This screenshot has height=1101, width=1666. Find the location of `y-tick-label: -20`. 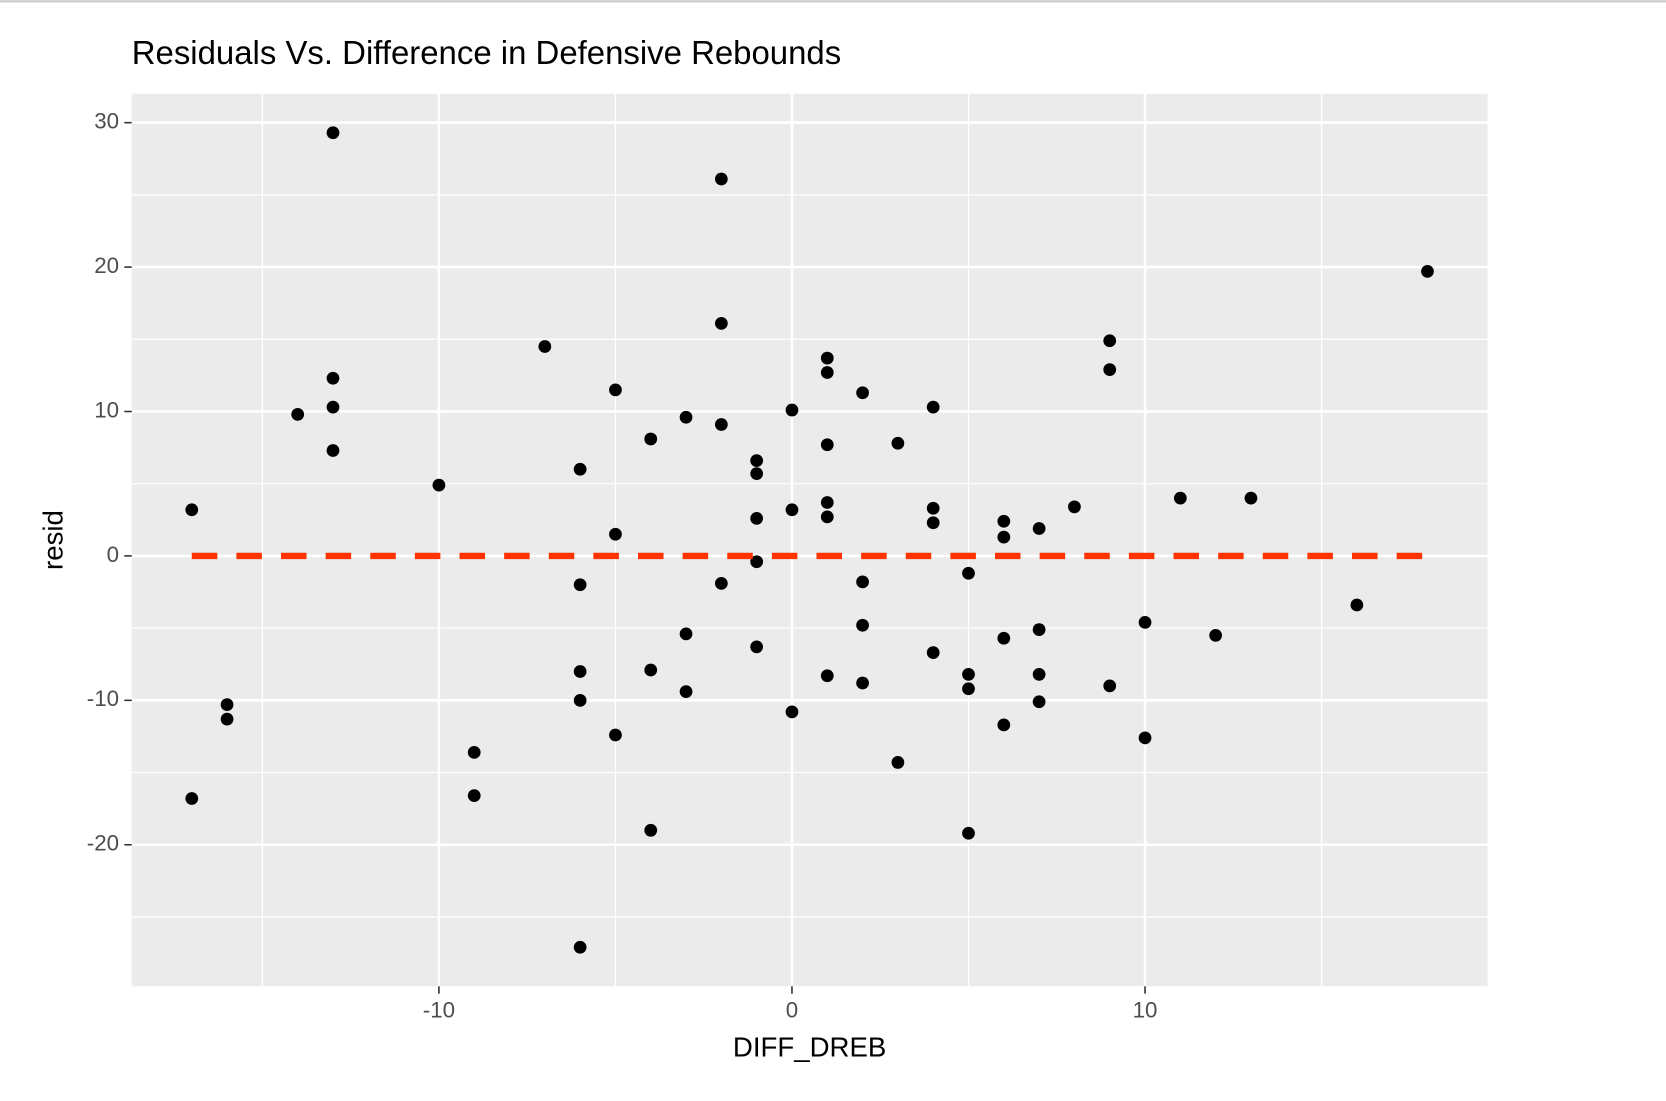

y-tick-label: -20 is located at coordinates (103, 843).